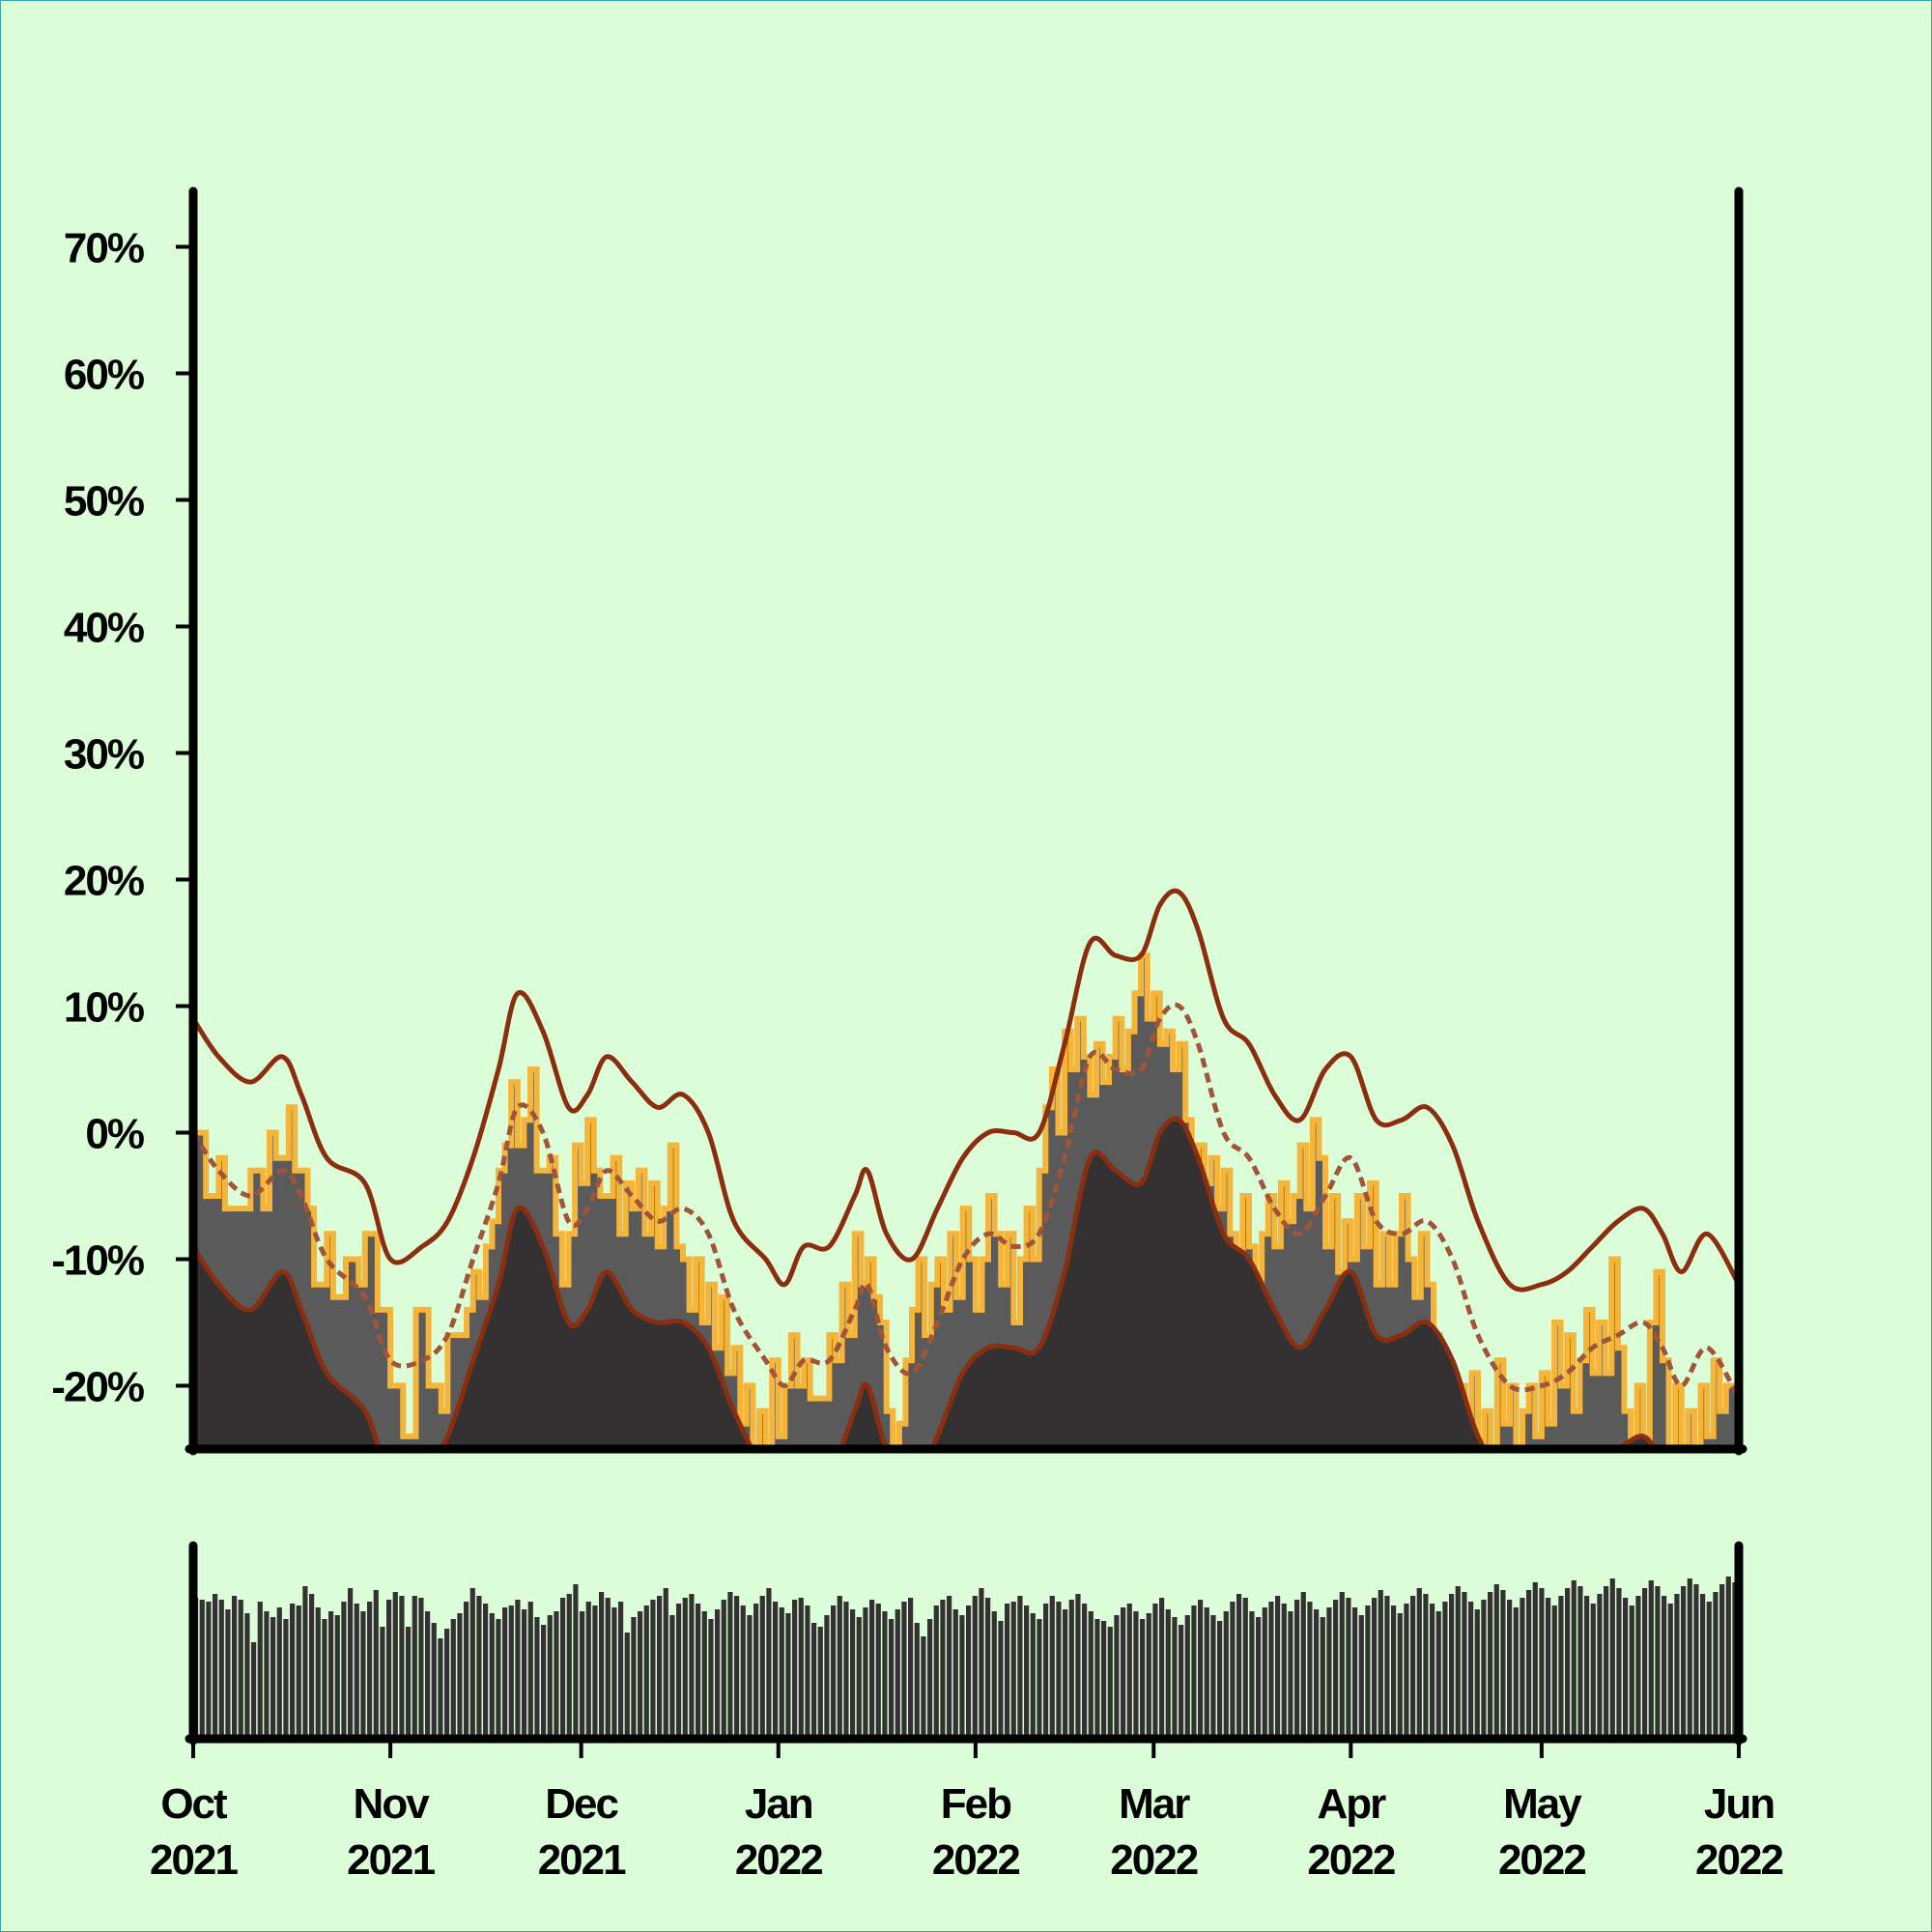 Image resolution: width=1932 pixels, height=1932 pixels. What do you see at coordinates (104, 248) in the screenshot?
I see `y-tick-label: 70%` at bounding box center [104, 248].